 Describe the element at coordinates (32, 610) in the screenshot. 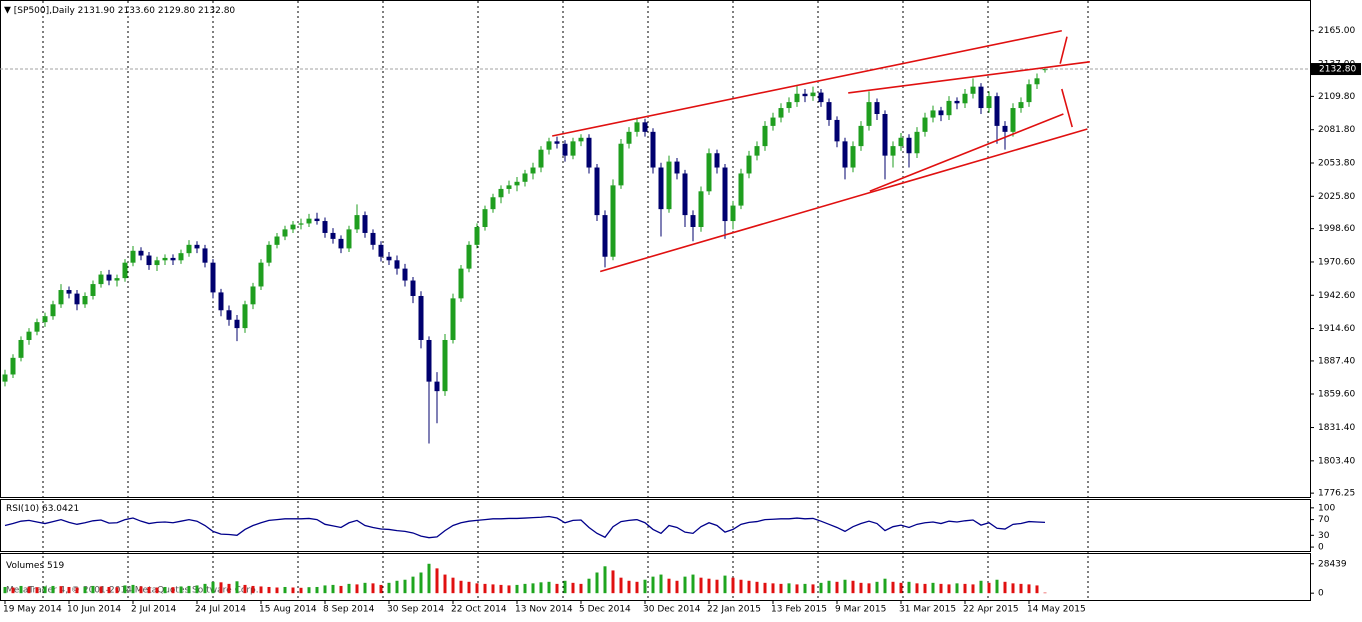

I see `x-tick-label: 19 May 2014` at that location.